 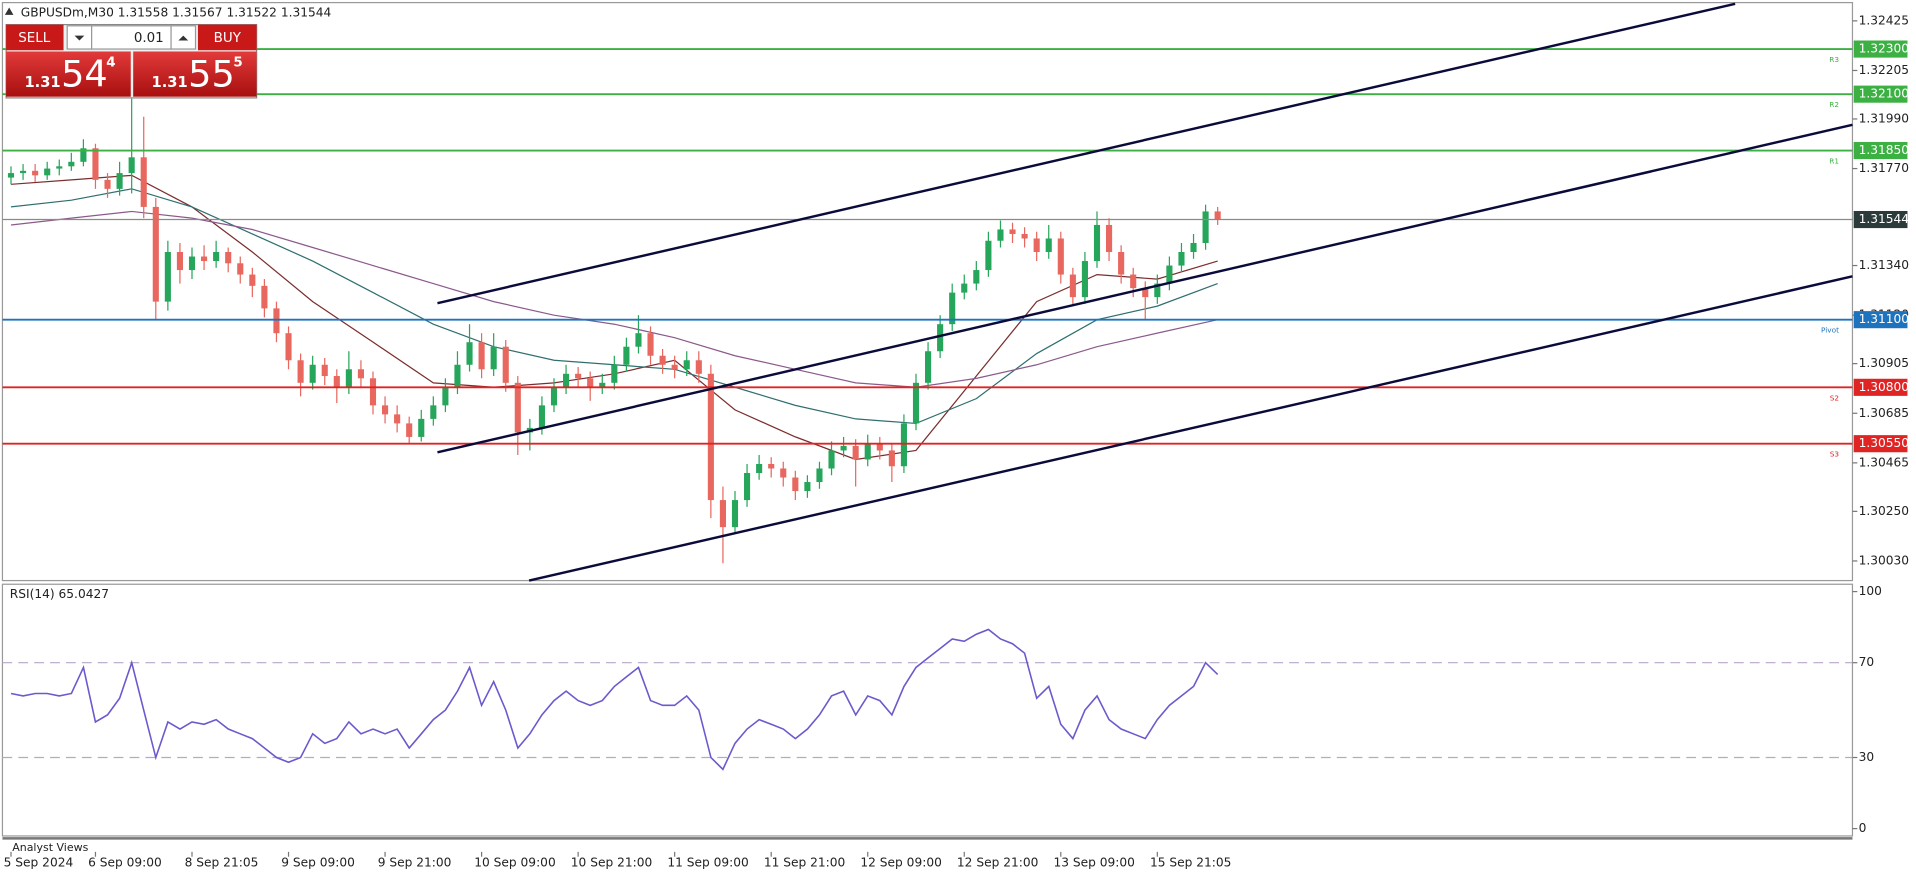 I want to click on y-tick-label: 1.30250, so click(x=1884, y=511).